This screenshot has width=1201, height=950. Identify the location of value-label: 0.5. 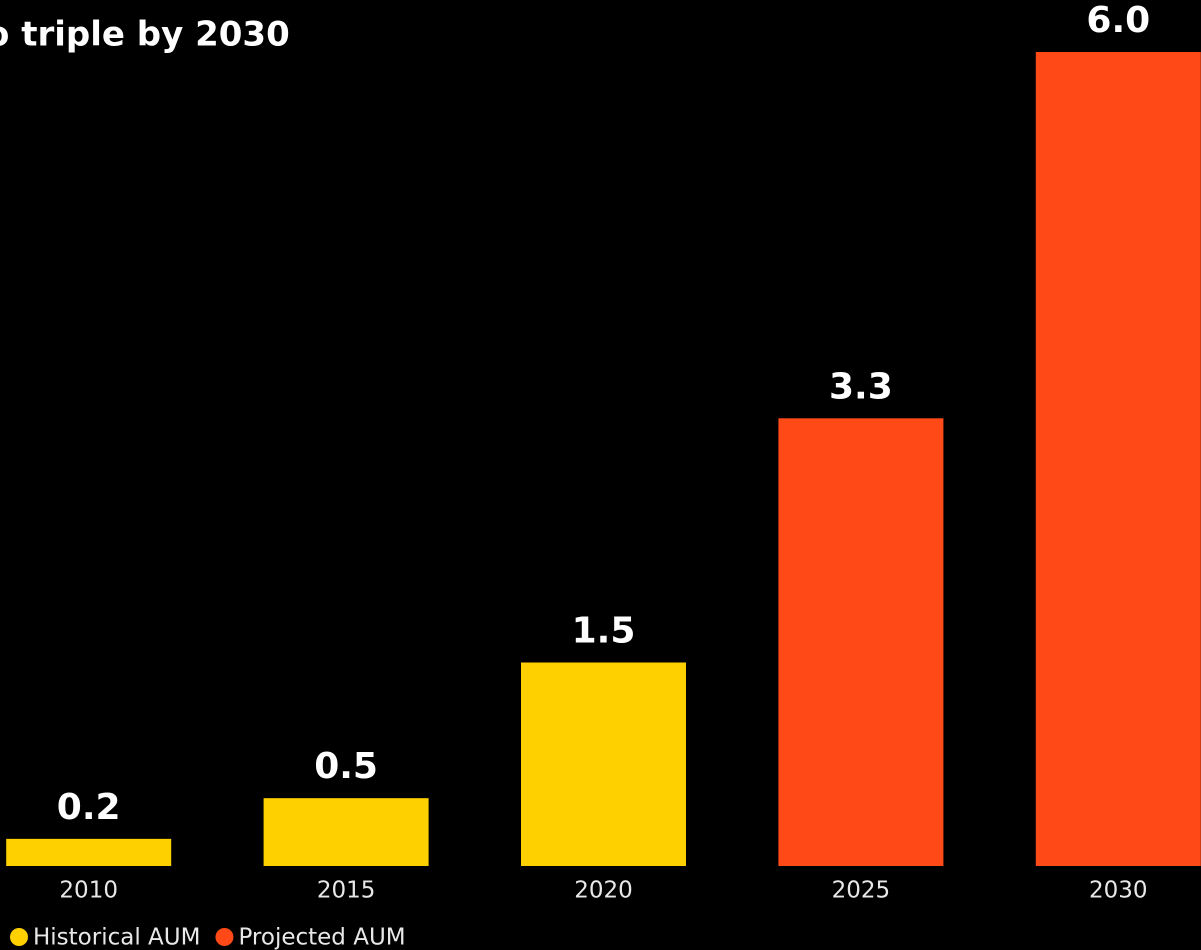
(346, 766).